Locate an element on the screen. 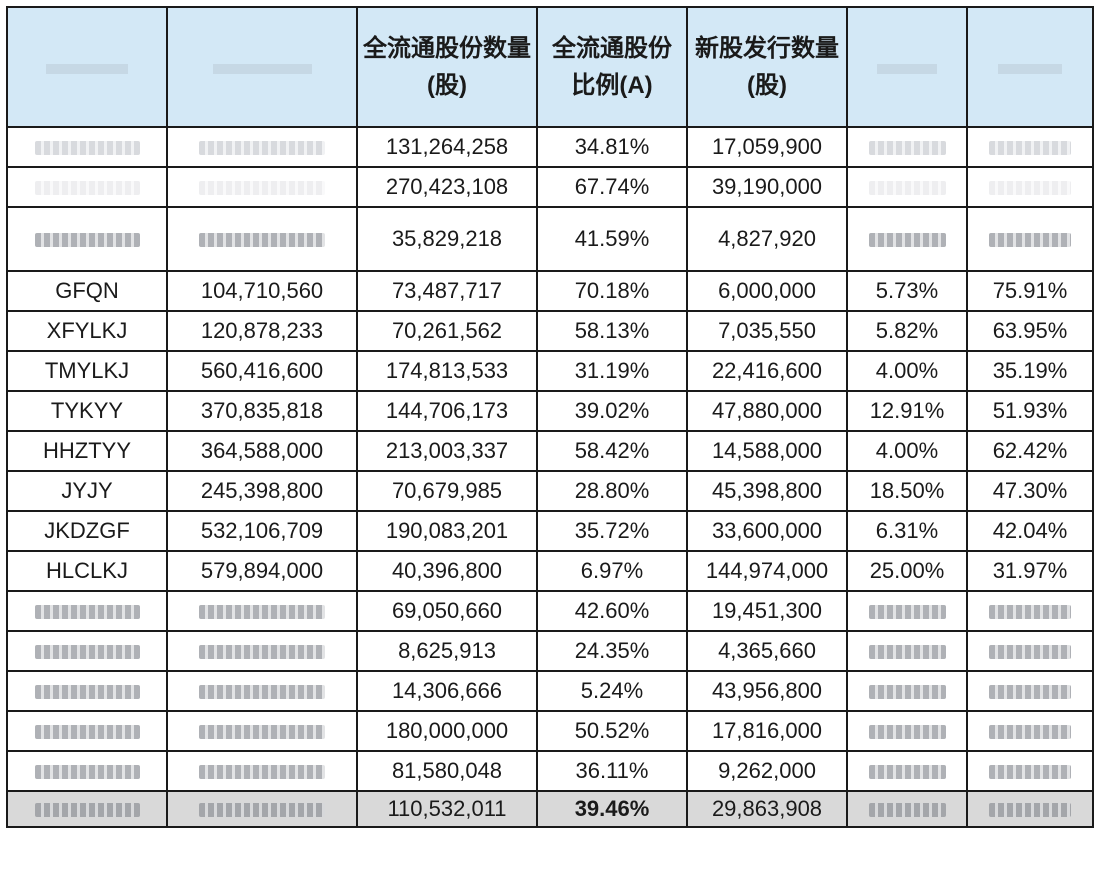 The height and width of the screenshot is (893, 1104). table-cell: 144,974,000 is located at coordinates (767, 571).